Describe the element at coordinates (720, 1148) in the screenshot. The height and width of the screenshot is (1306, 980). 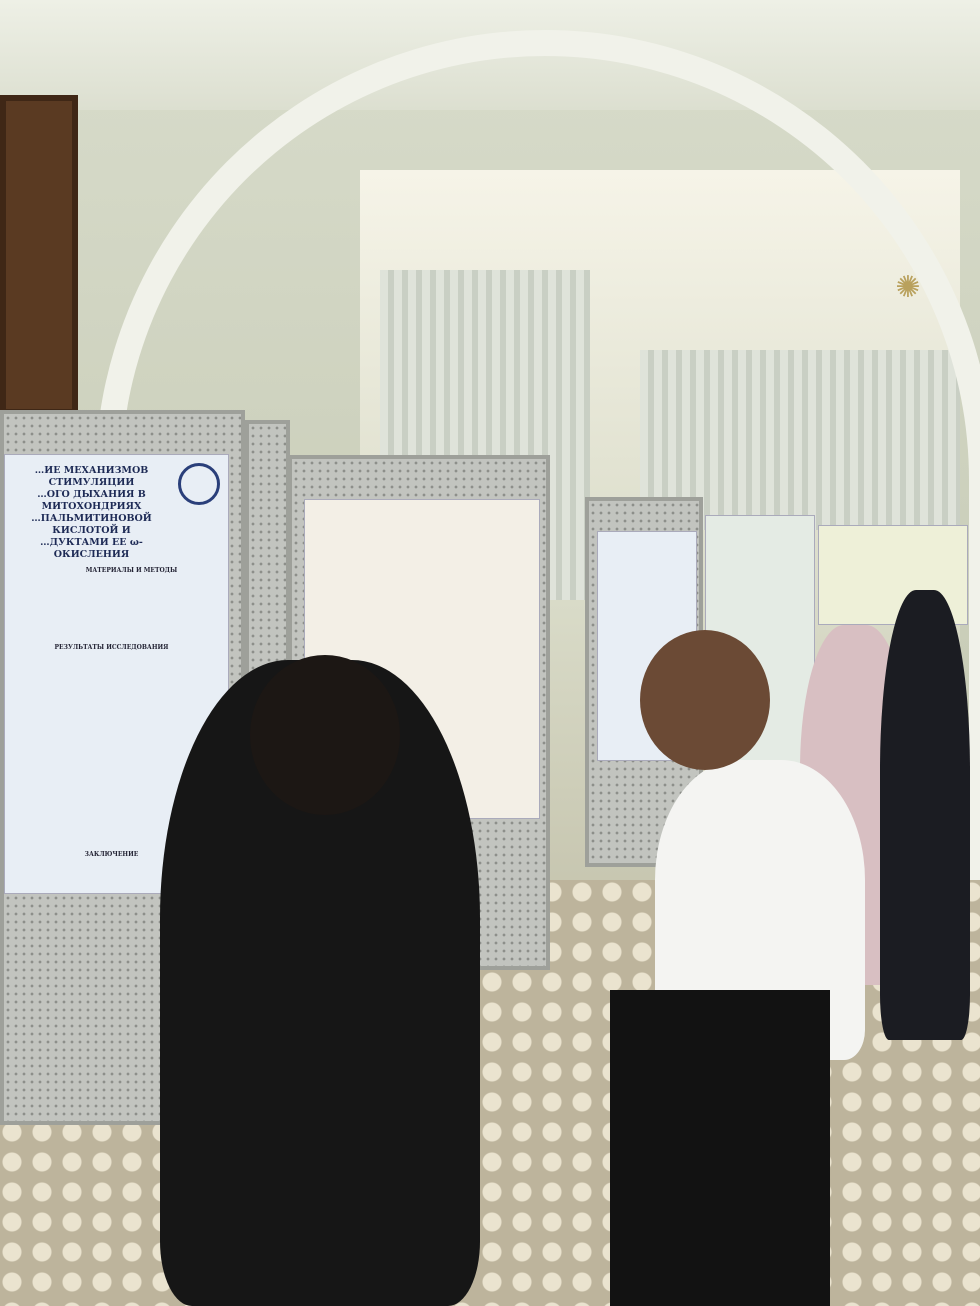
I see `person-black-skirt` at that location.